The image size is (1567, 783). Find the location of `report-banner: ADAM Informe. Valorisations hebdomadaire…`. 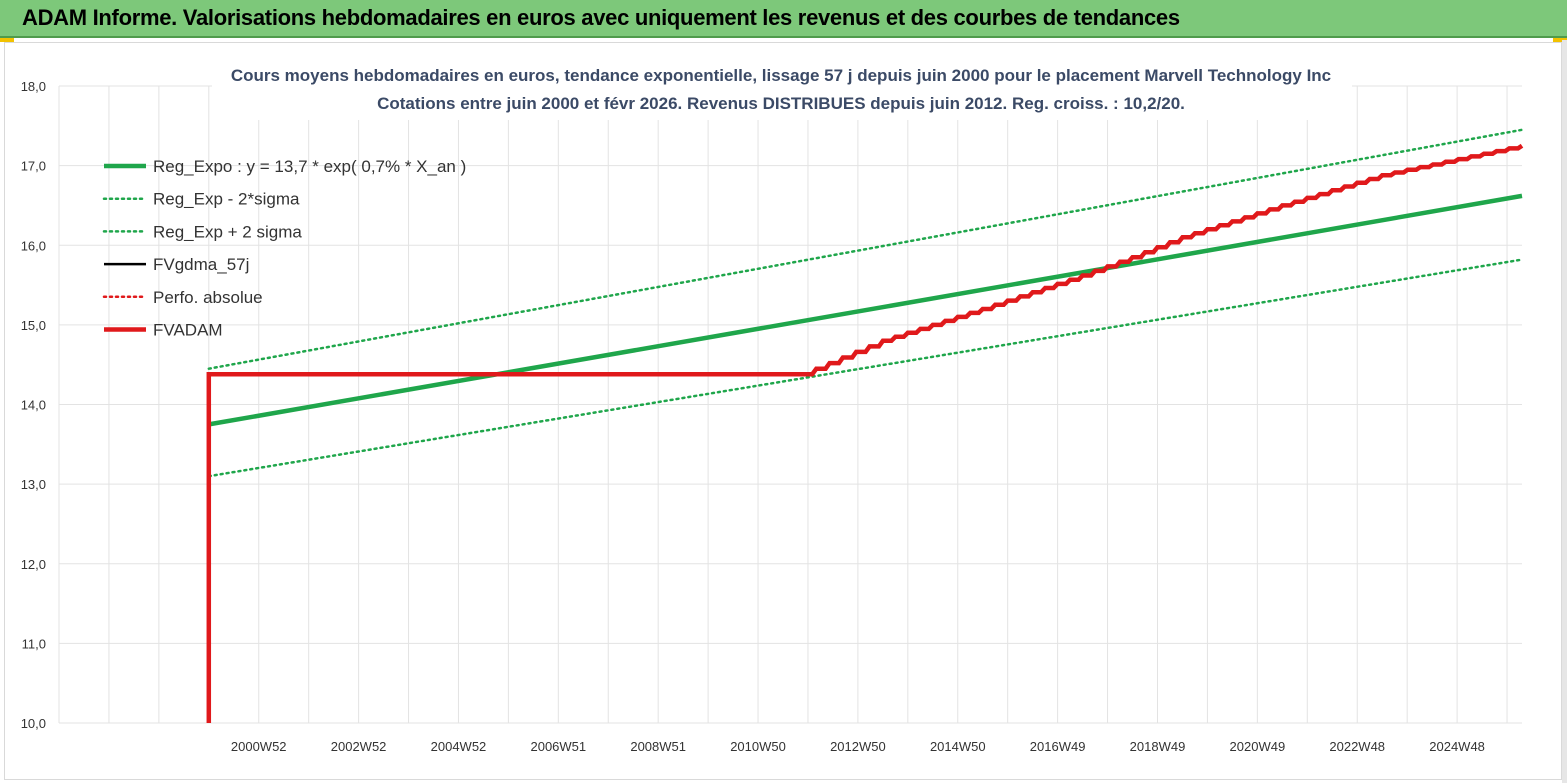

report-banner: ADAM Informe. Valorisations hebdomadaire… is located at coordinates (783, 19).